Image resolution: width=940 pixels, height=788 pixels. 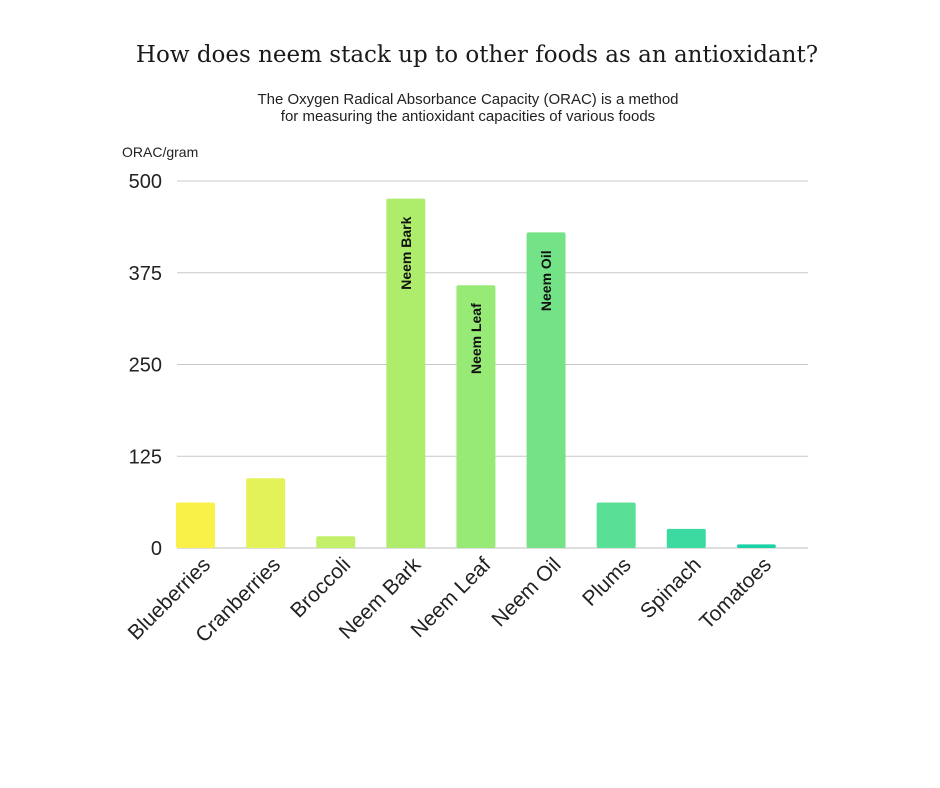 I want to click on bar-plums, so click(x=616, y=525).